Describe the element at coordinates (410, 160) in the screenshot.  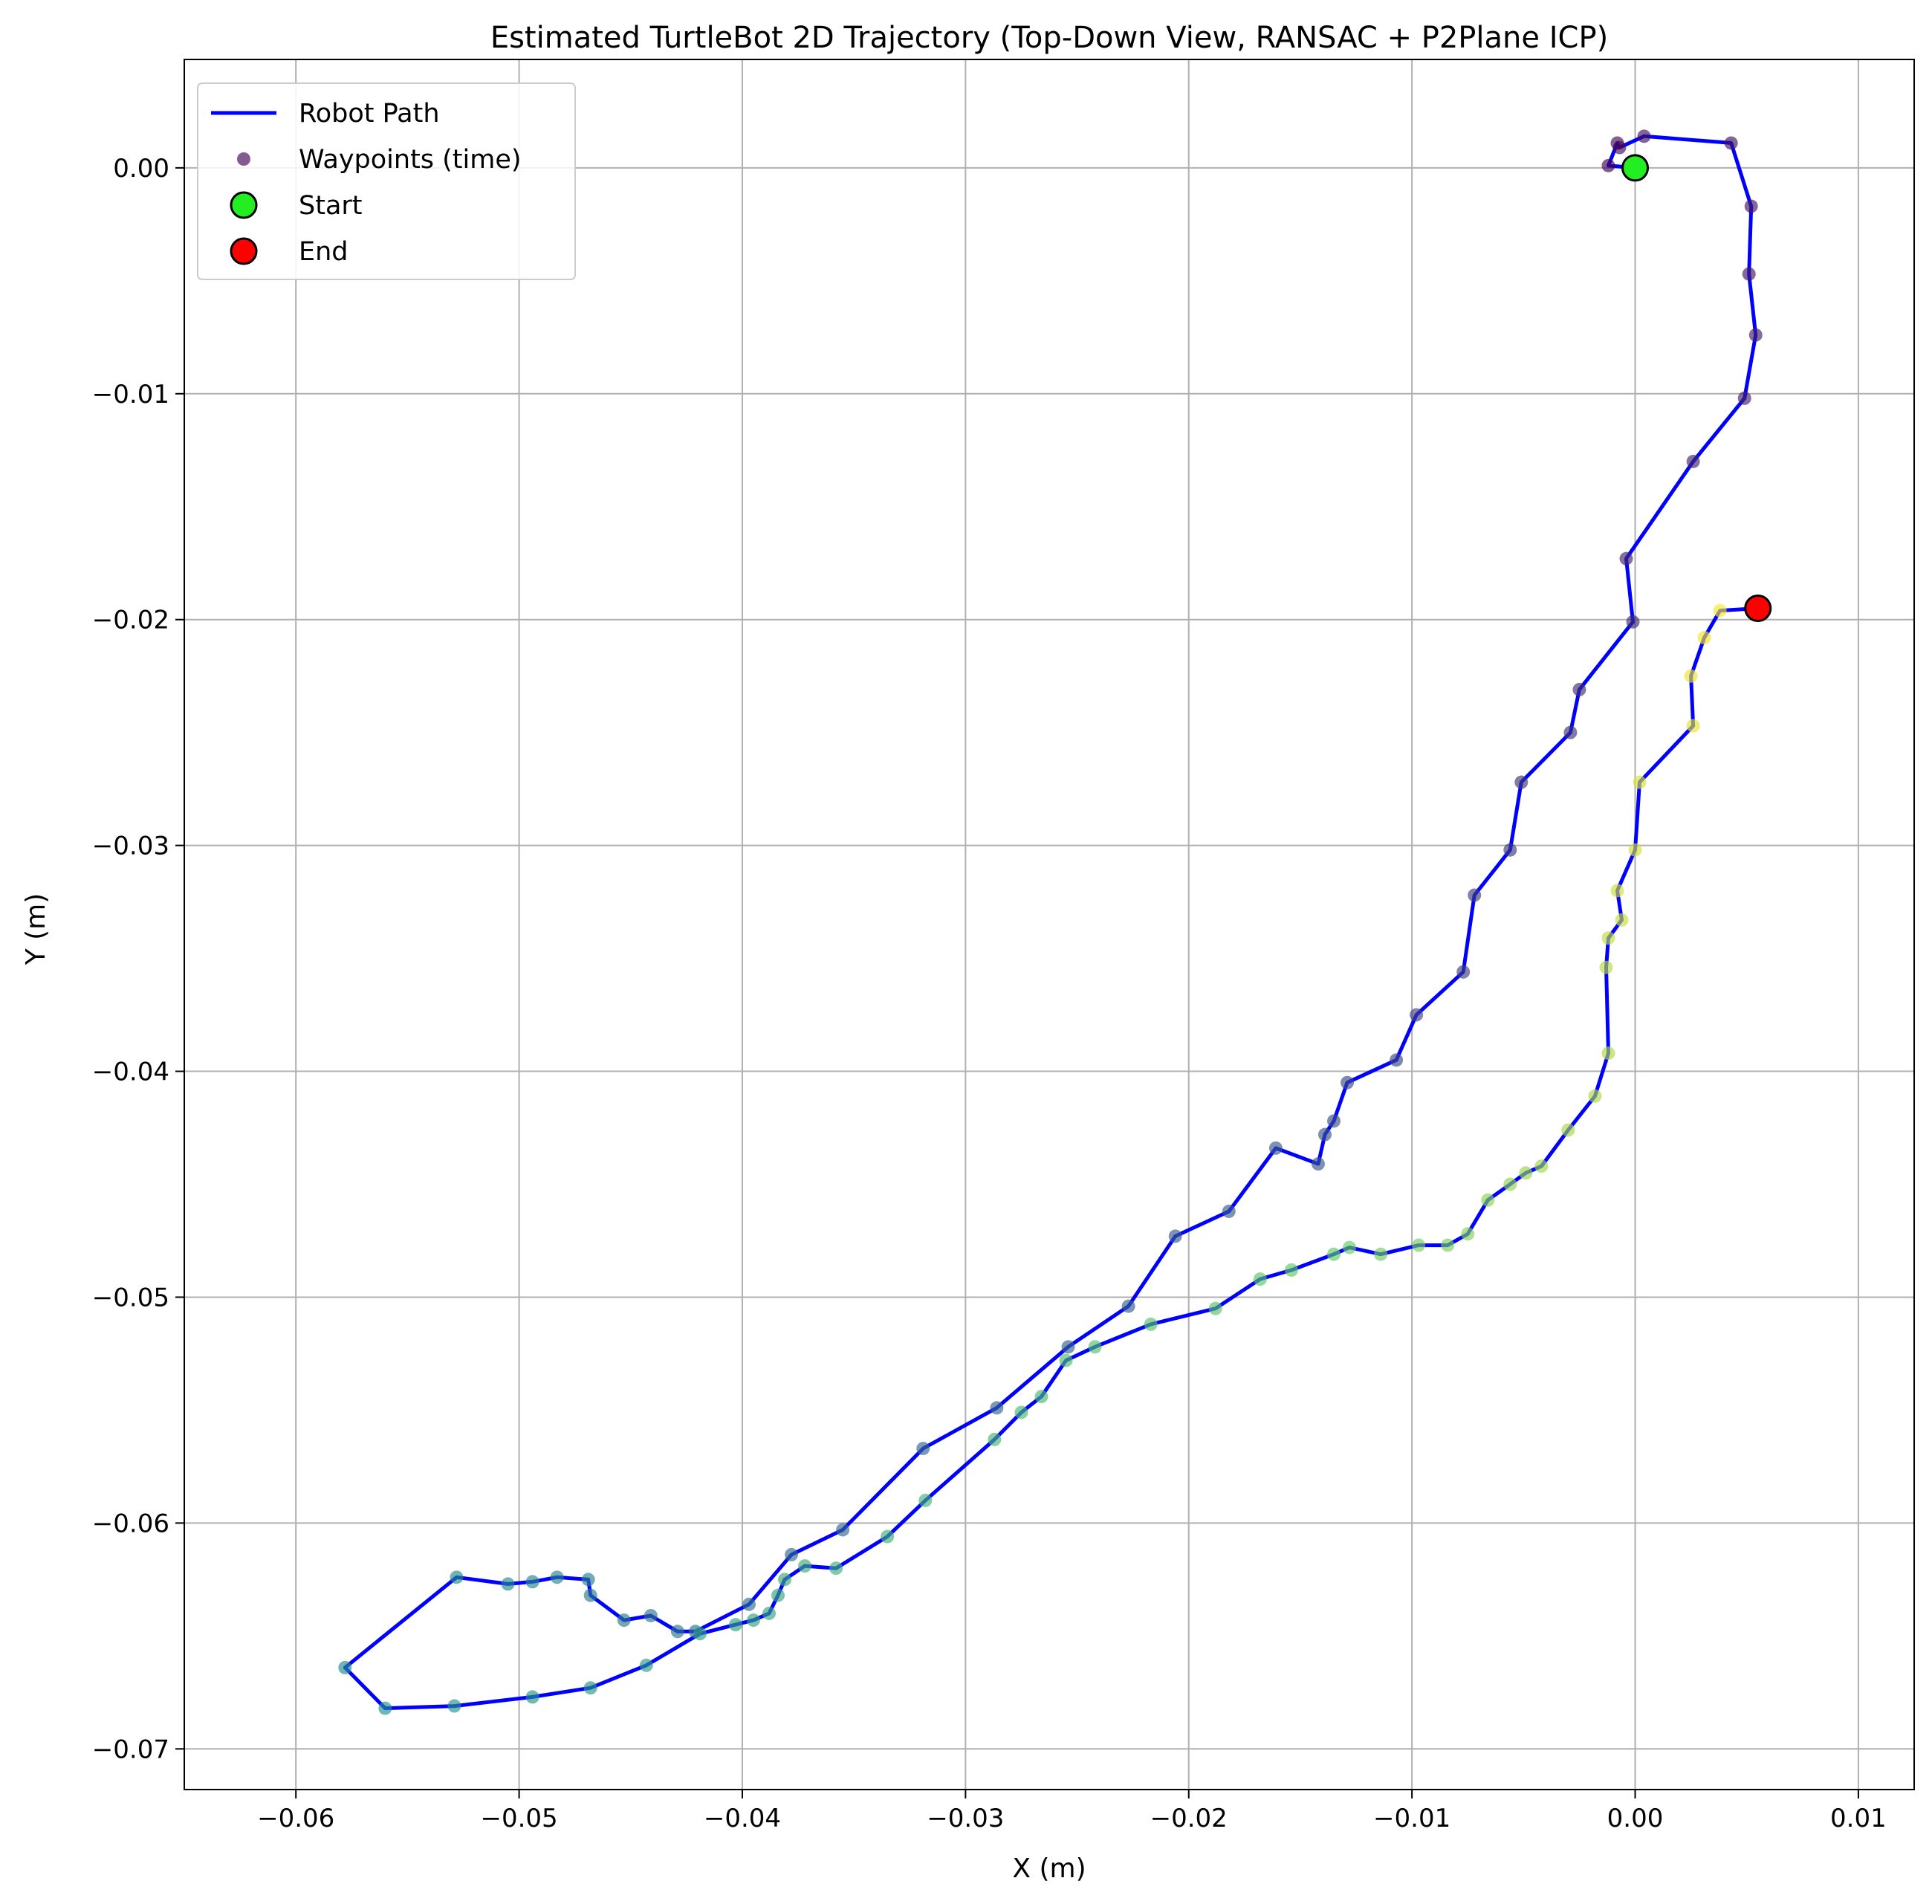
I see `legend-label: Waypoints (time)` at that location.